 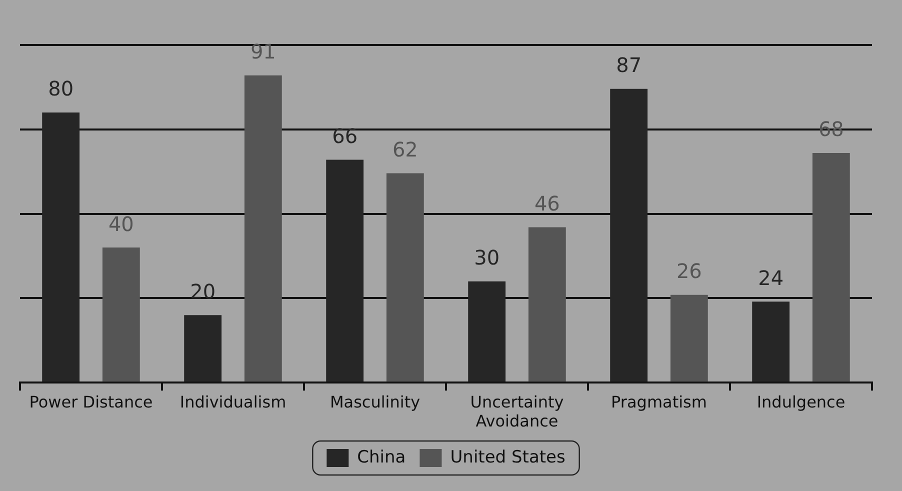 What do you see at coordinates (345, 136) in the screenshot?
I see `data-label: 66` at bounding box center [345, 136].